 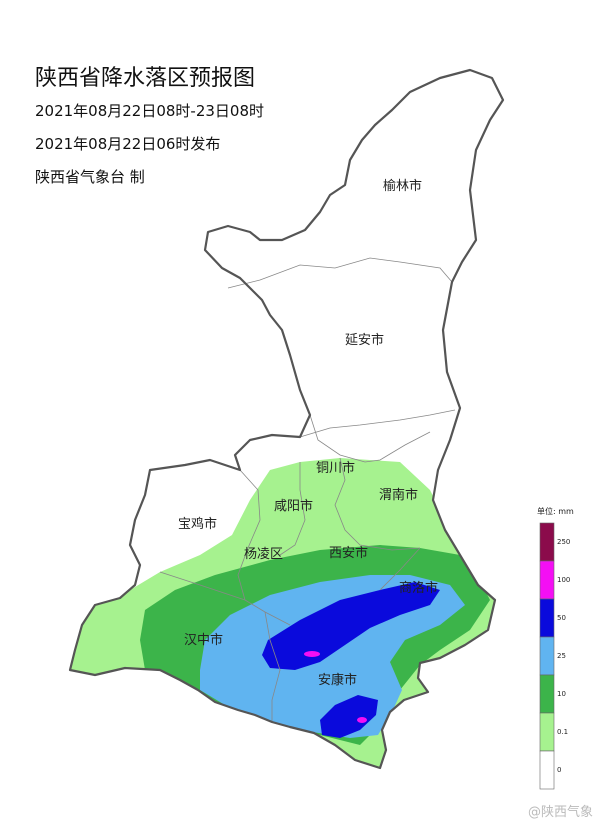 What do you see at coordinates (362, 720) in the screenshot?
I see `rain-core-south` at bounding box center [362, 720].